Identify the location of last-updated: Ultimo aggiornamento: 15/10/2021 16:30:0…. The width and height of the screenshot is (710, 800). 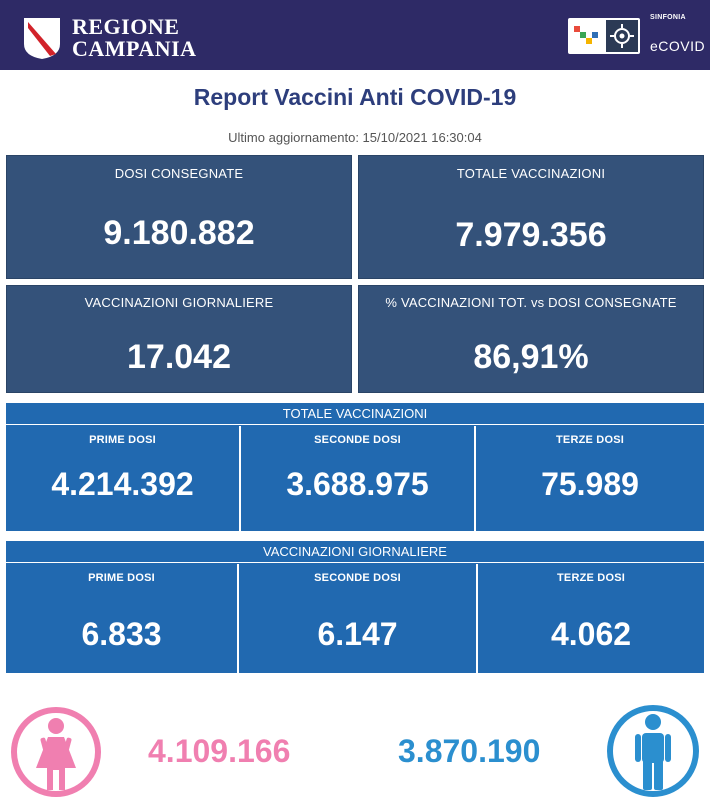
(355, 137).